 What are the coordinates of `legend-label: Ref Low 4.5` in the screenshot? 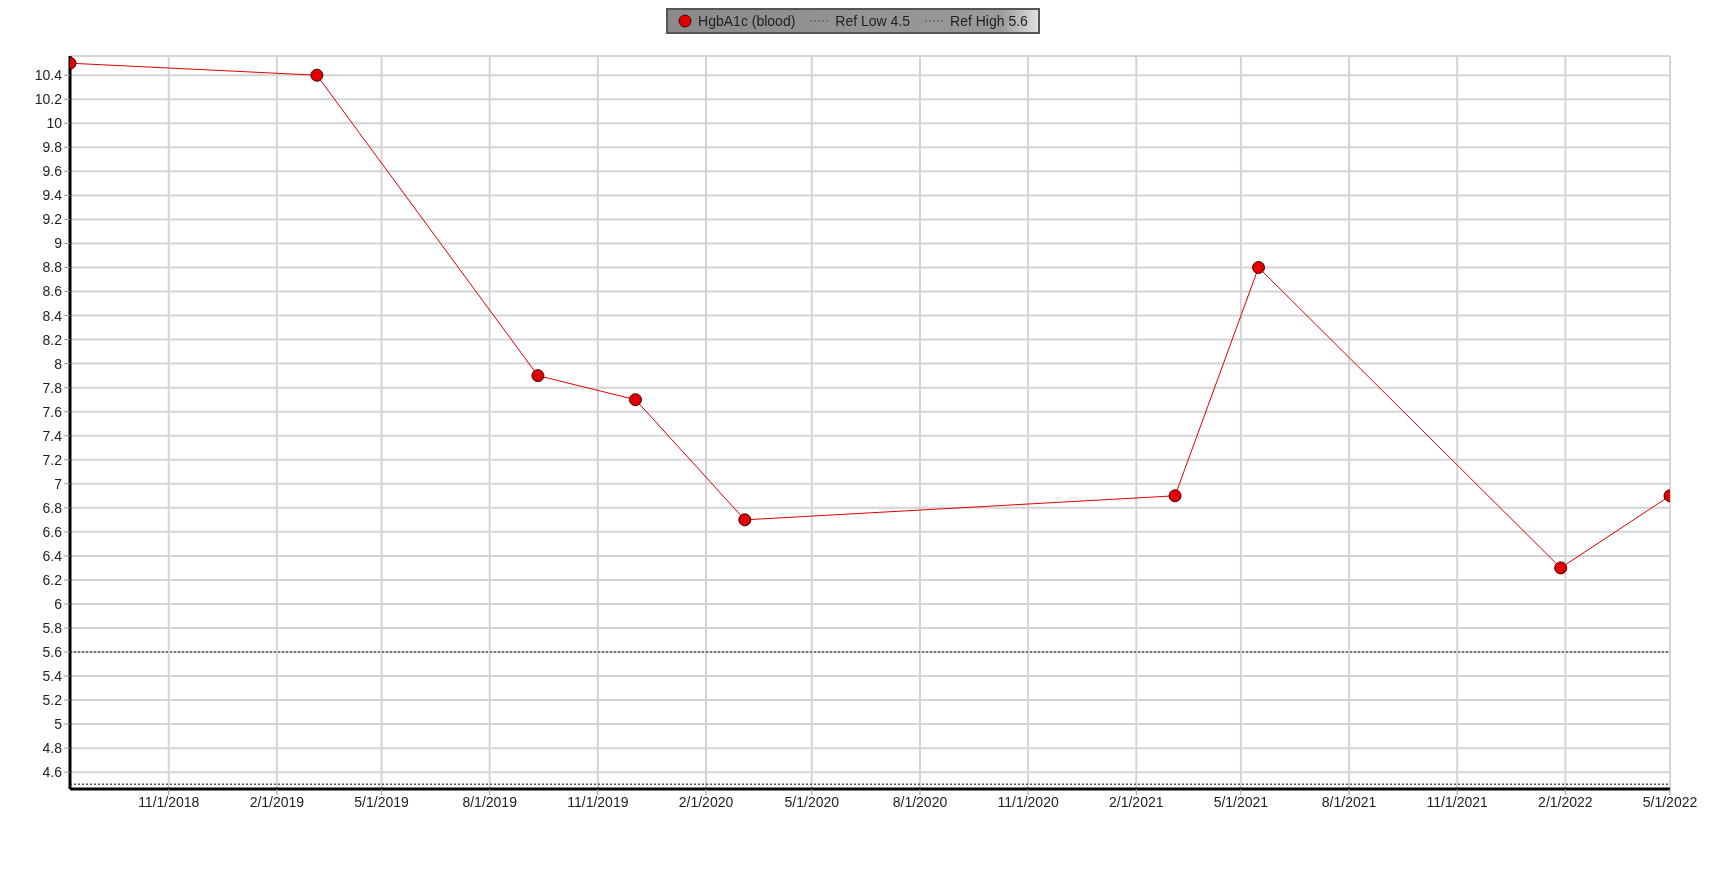 It's located at (872, 21).